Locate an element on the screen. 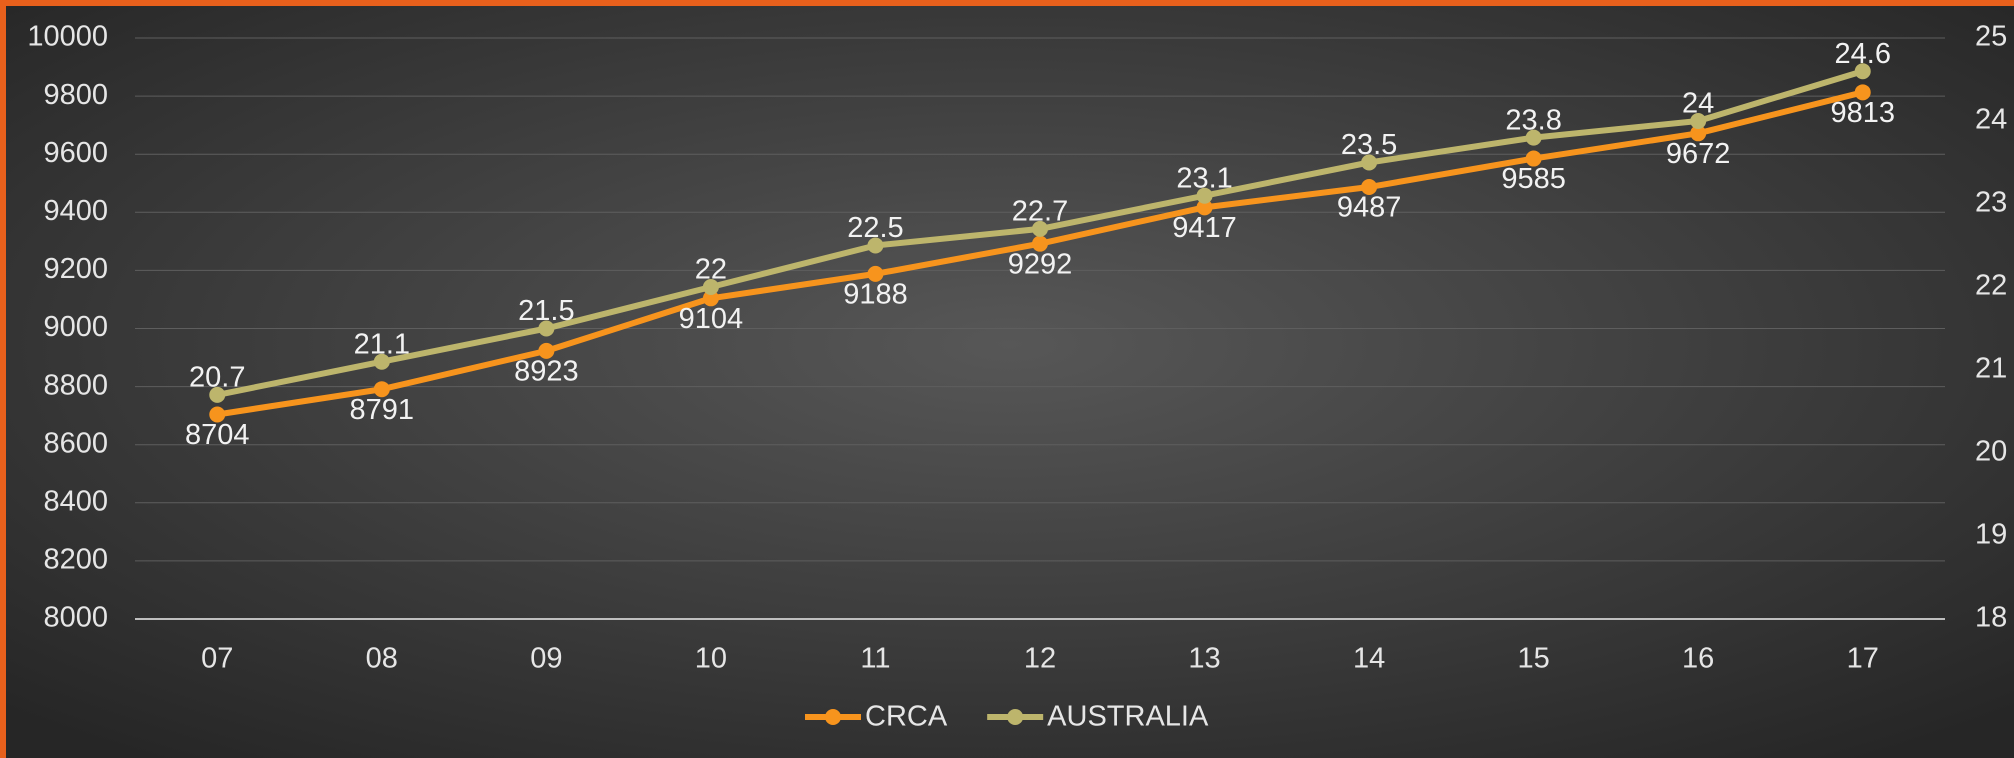 The image size is (2014, 758). y-tick-label: 8600 is located at coordinates (75, 443).